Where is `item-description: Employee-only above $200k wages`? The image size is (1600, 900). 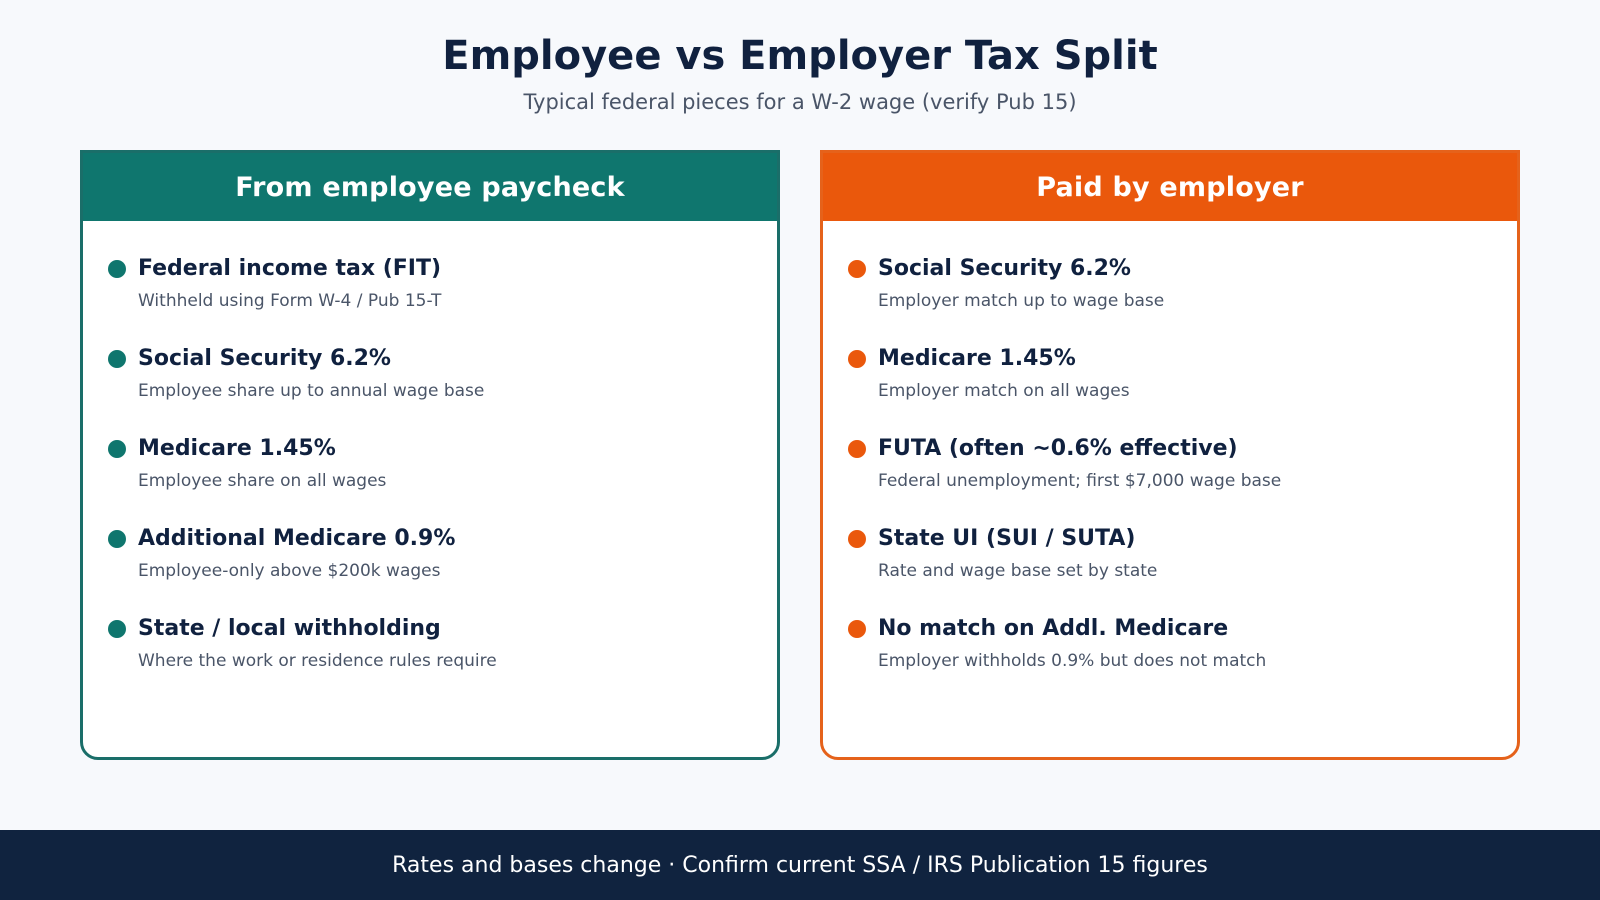
item-description: Employee-only above $200k wages is located at coordinates (289, 571).